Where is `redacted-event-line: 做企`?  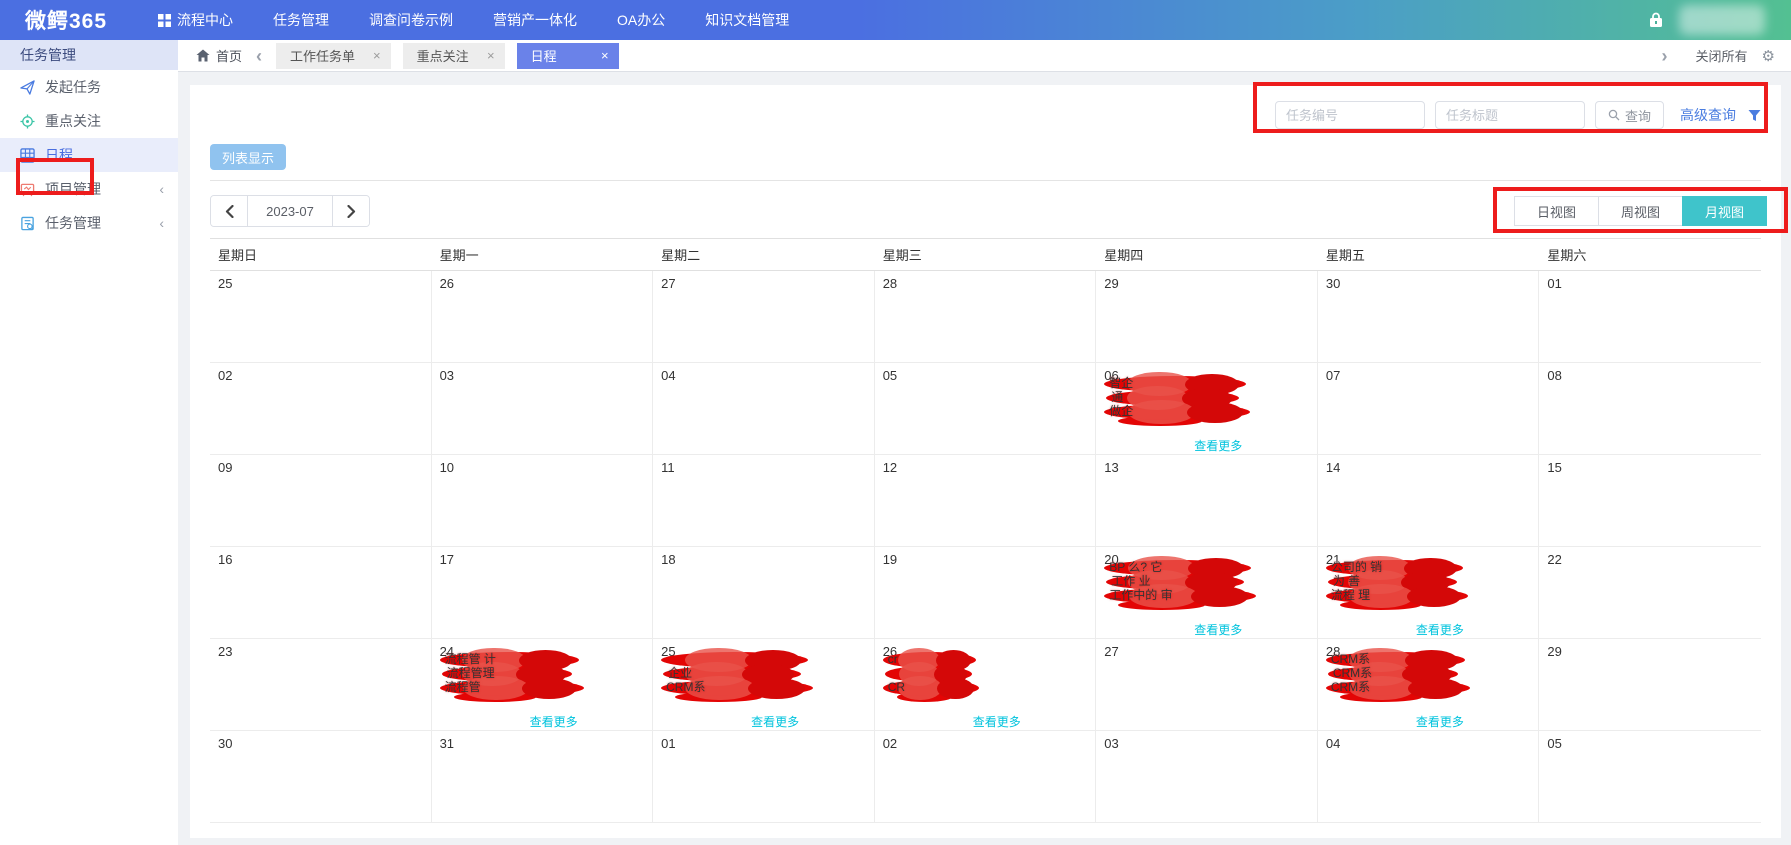
redacted-event-line: 做企 is located at coordinates (1177, 412).